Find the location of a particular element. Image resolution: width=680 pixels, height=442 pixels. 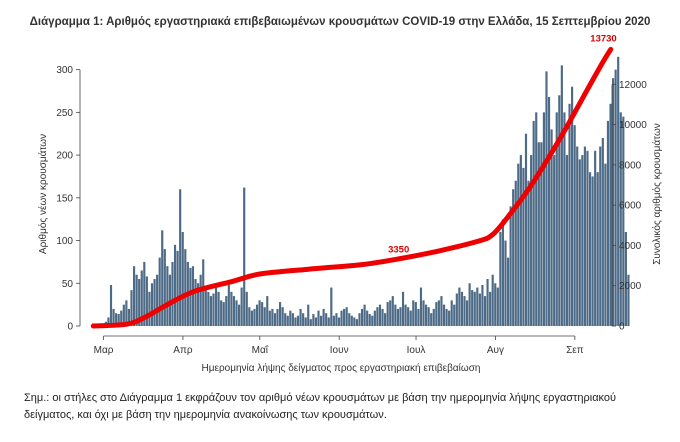

x-tick-label: Απρ is located at coordinates (183, 350).